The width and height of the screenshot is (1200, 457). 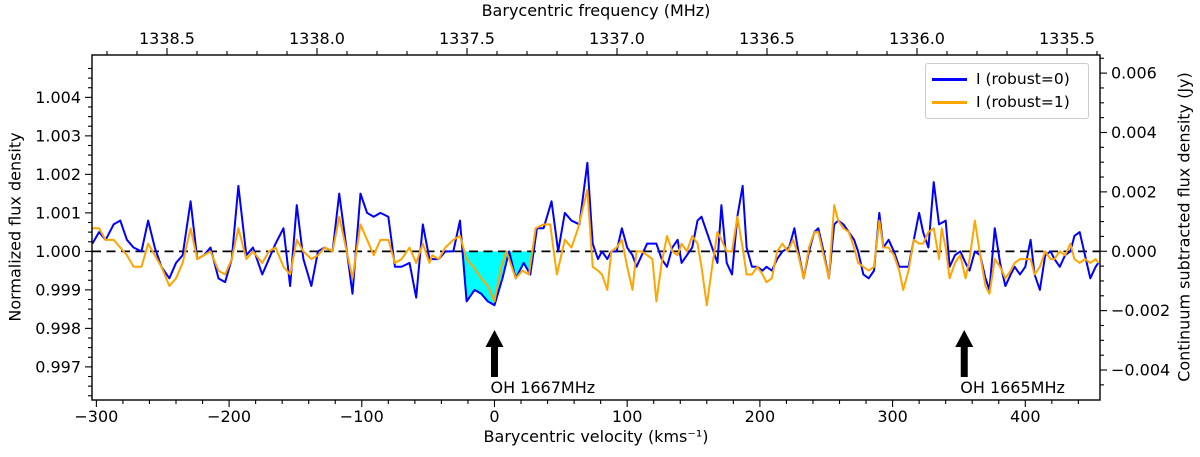 I want to click on x-tick-label: 100, so click(x=627, y=416).